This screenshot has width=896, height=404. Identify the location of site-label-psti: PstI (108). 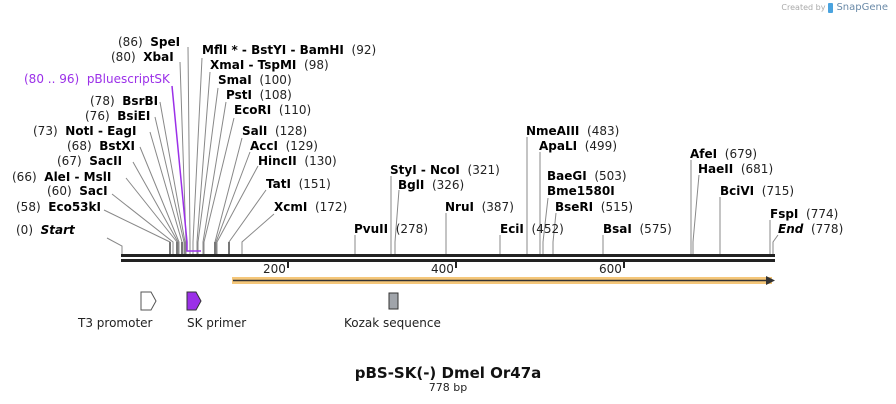
(259, 95).